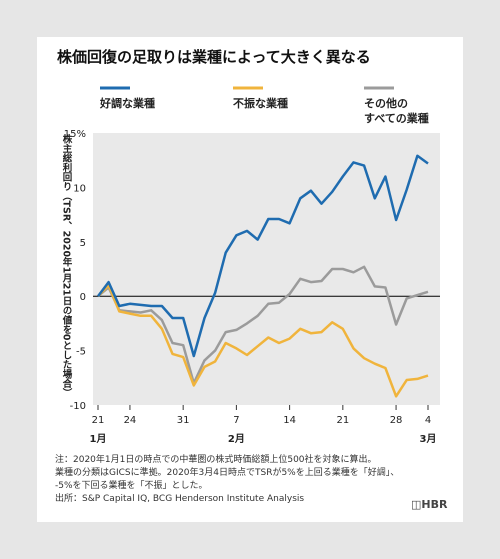 The height and width of the screenshot is (559, 500). Describe the element at coordinates (83, 243) in the screenshot. I see `y-tick-label: 5` at that location.